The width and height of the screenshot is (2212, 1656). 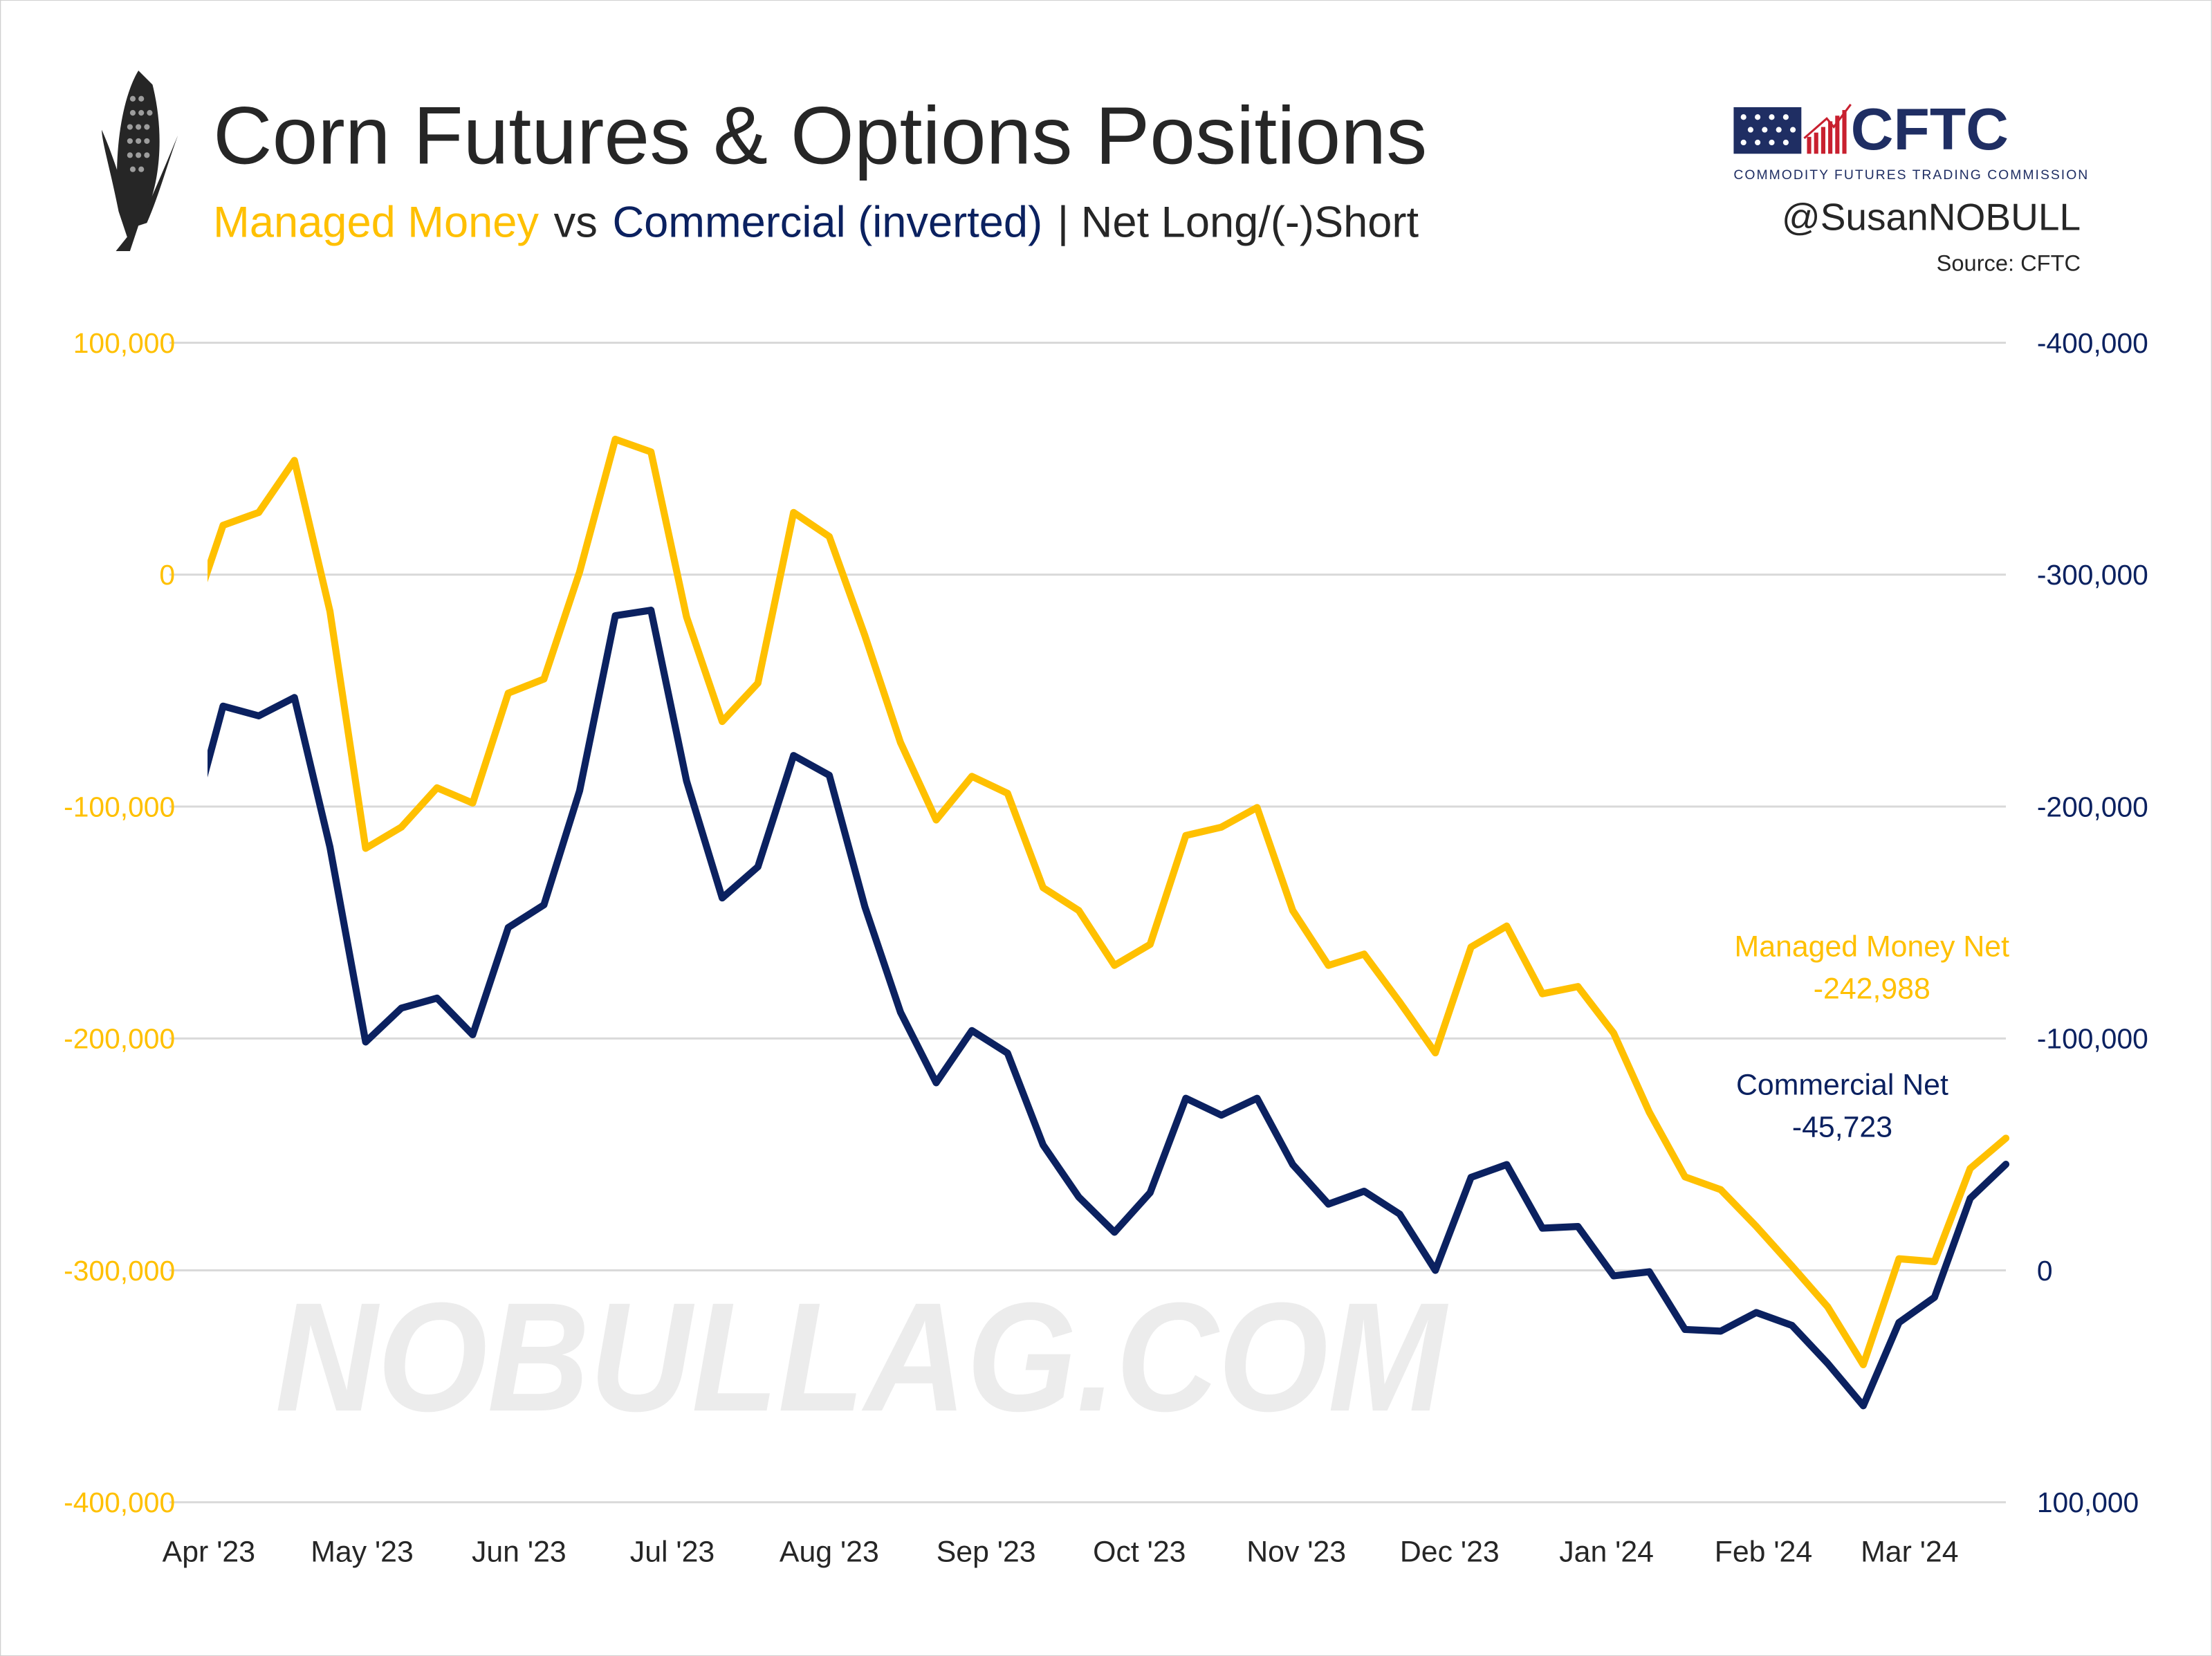 I want to click on stars-icon, so click(x=1768, y=130).